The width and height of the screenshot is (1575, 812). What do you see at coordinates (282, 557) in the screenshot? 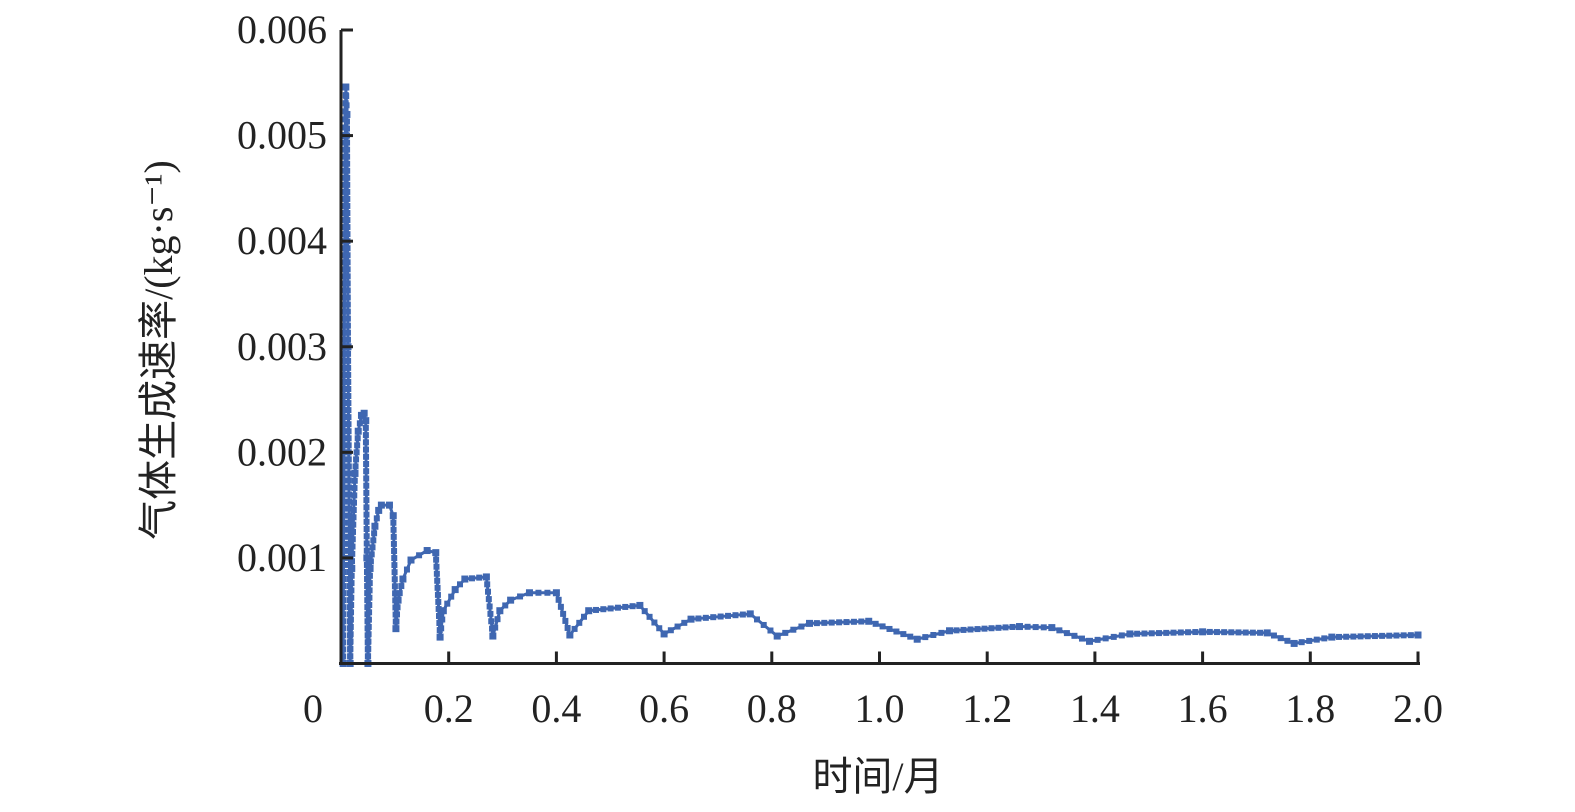
I see `y-tick-label: 0.001` at bounding box center [282, 557].